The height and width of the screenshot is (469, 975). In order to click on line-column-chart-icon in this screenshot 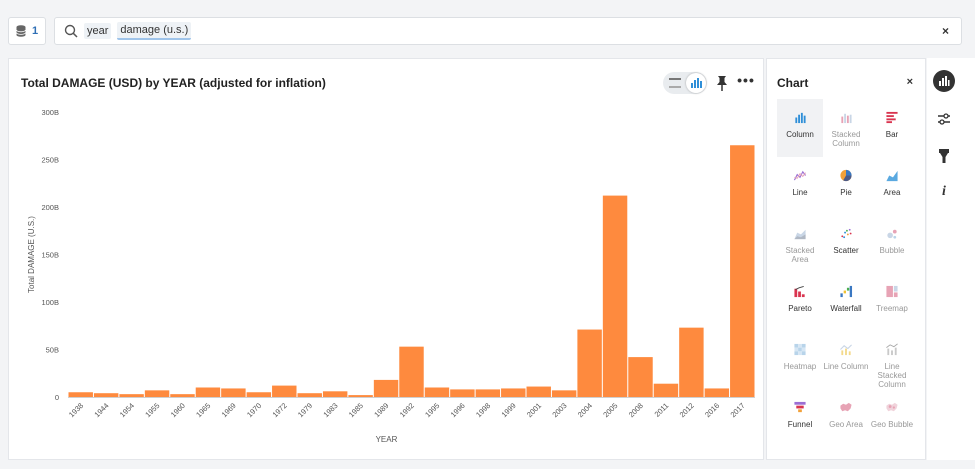, I will do `click(846, 350)`.